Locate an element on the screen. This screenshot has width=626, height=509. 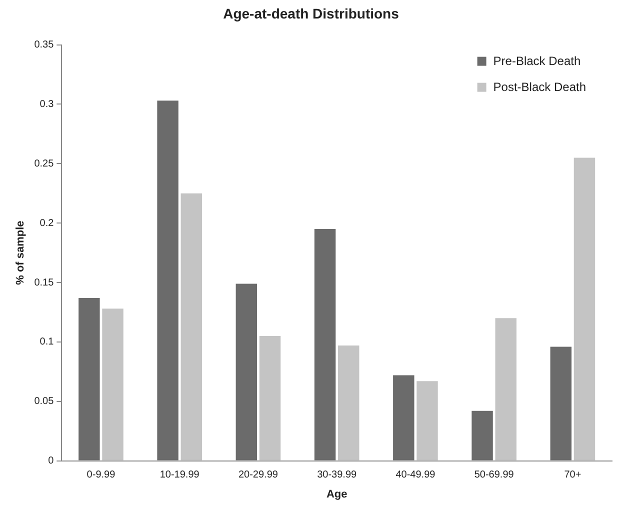
x-tick-label: 70+ is located at coordinates (573, 475).